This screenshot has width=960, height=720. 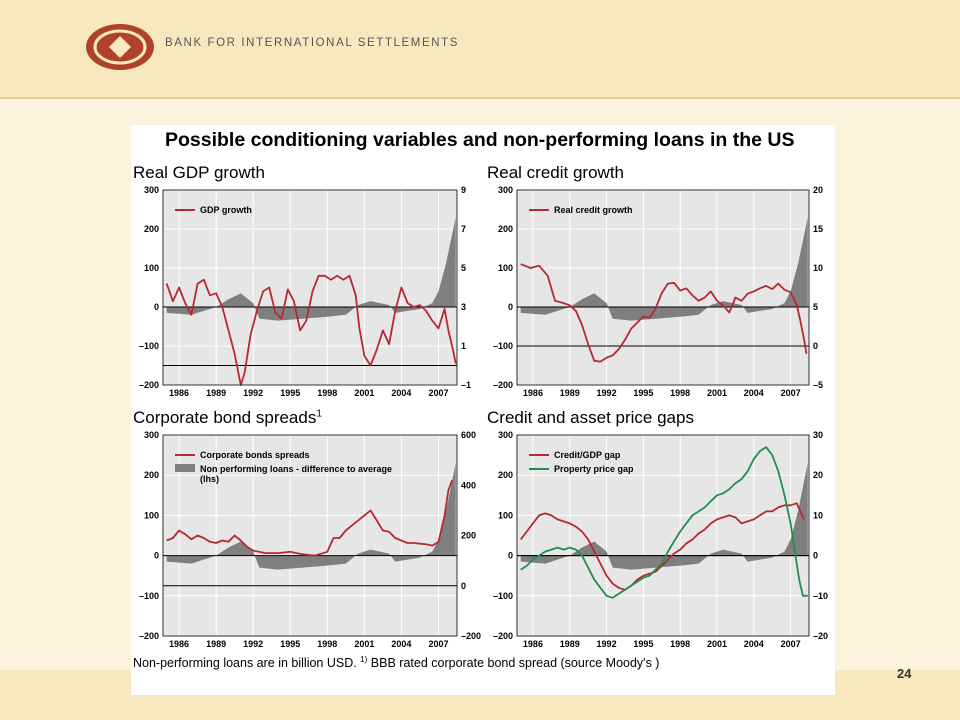 What do you see at coordinates (463, 190) in the screenshot?
I see `right-tick-label: 9` at bounding box center [463, 190].